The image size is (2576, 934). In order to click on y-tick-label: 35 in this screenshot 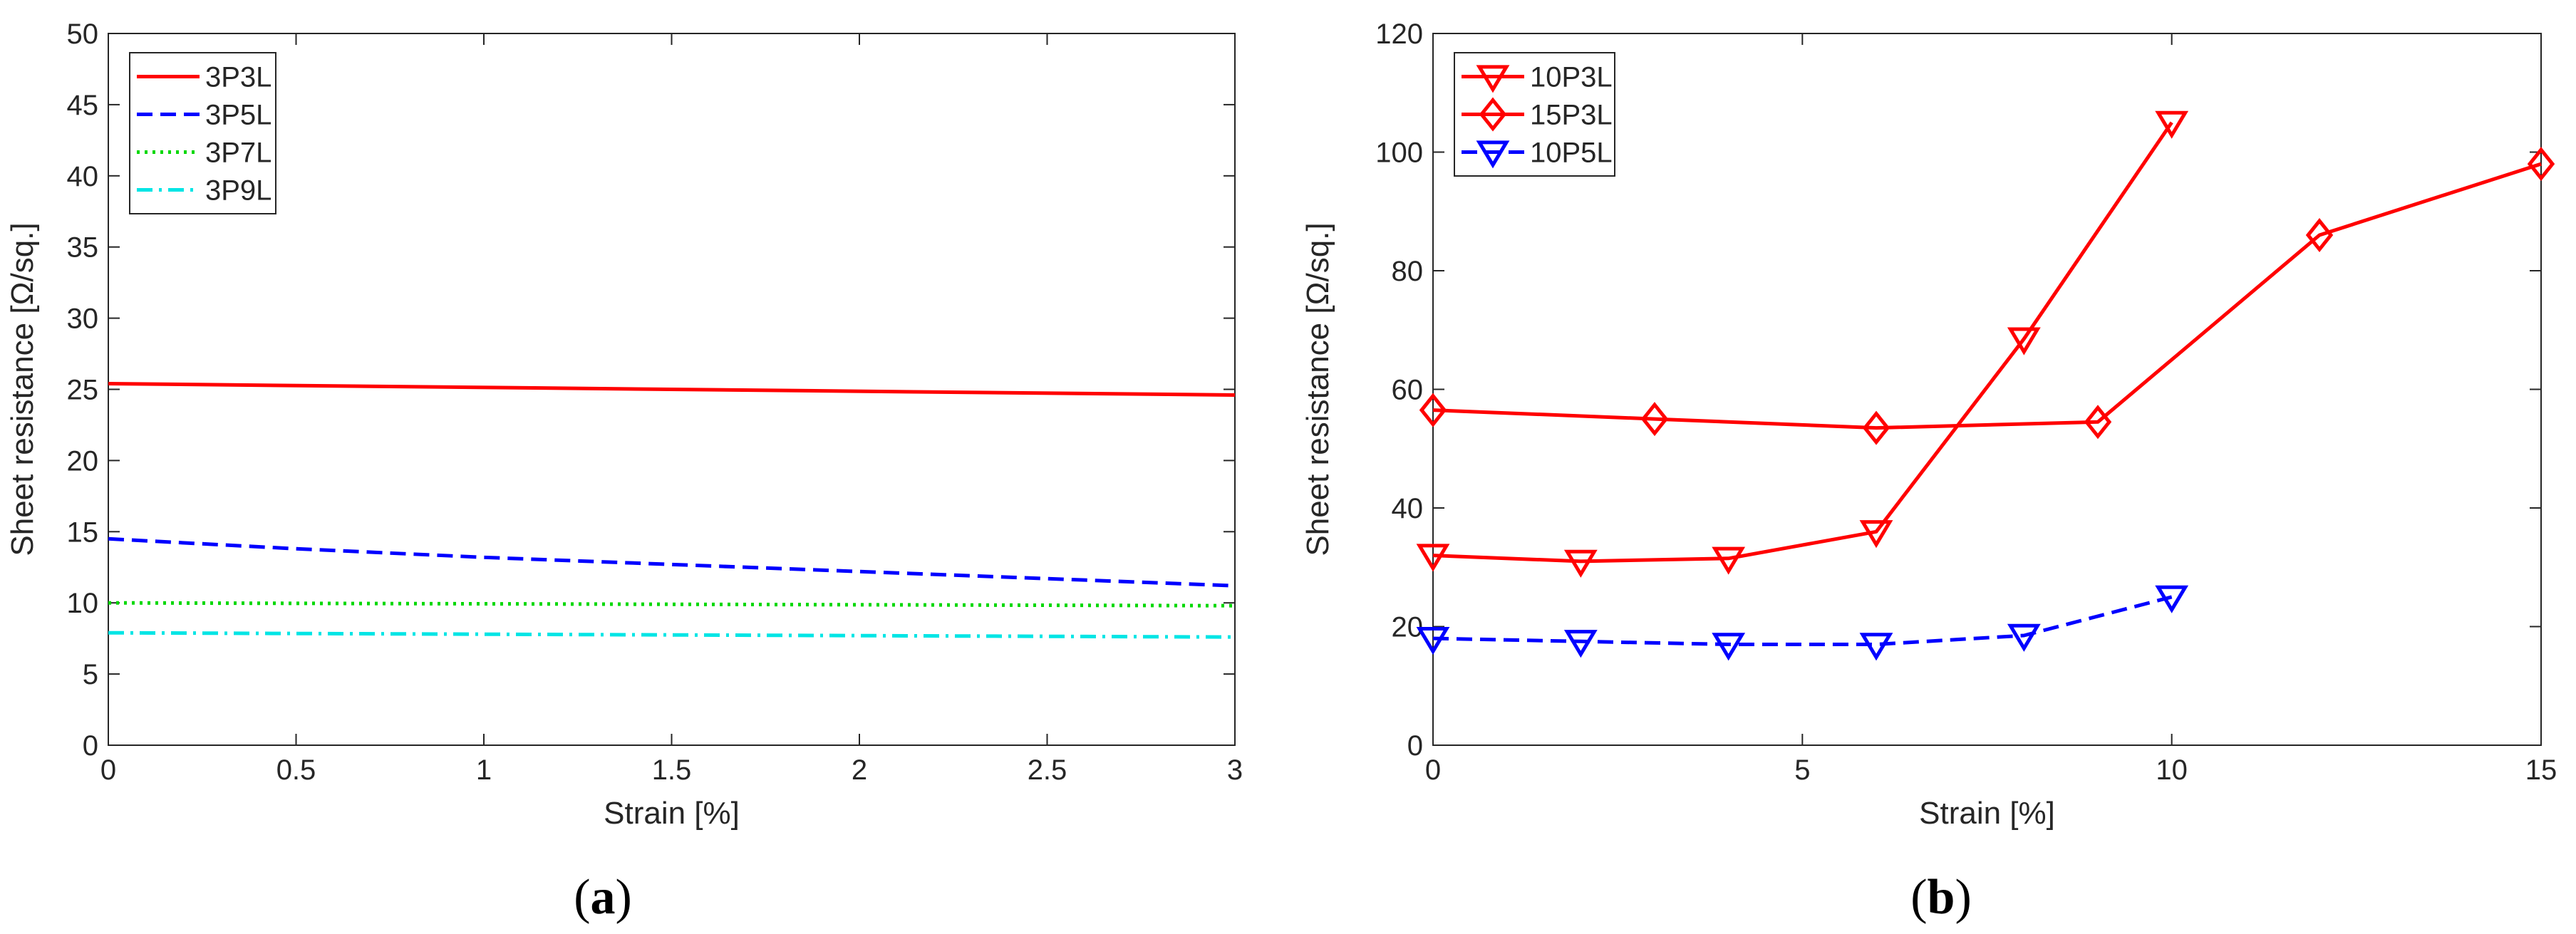, I will do `click(83, 248)`.